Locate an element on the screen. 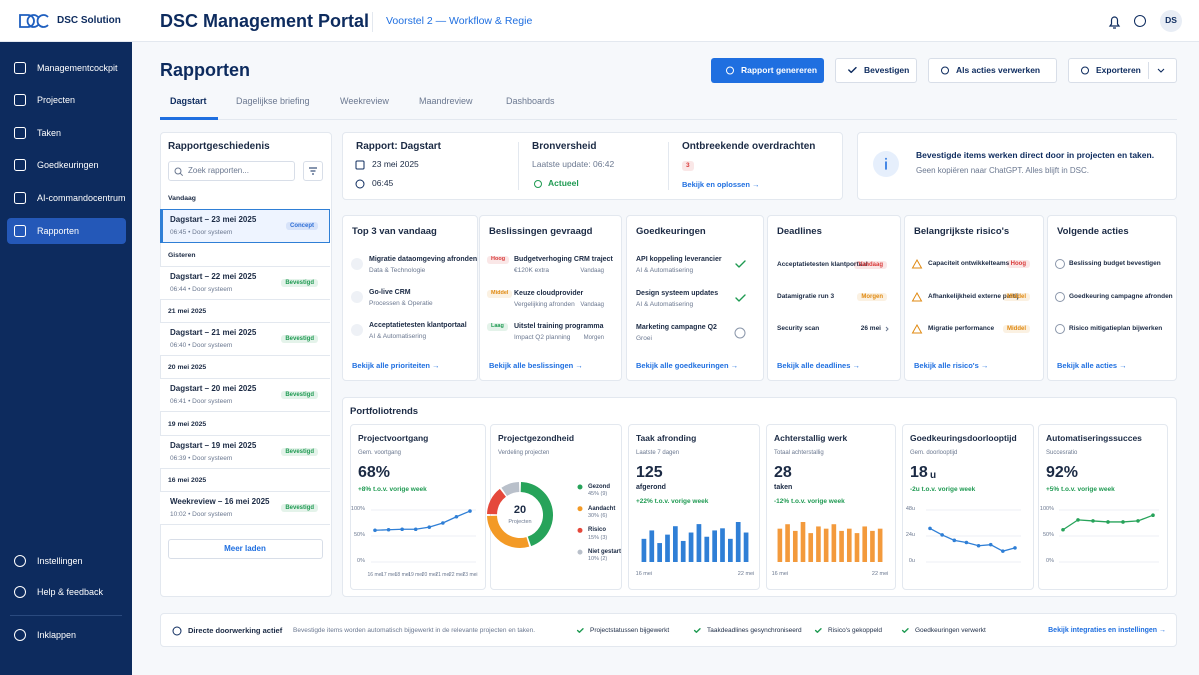 This screenshot has height=675, width=1199. trend-value: 125 is located at coordinates (649, 472).